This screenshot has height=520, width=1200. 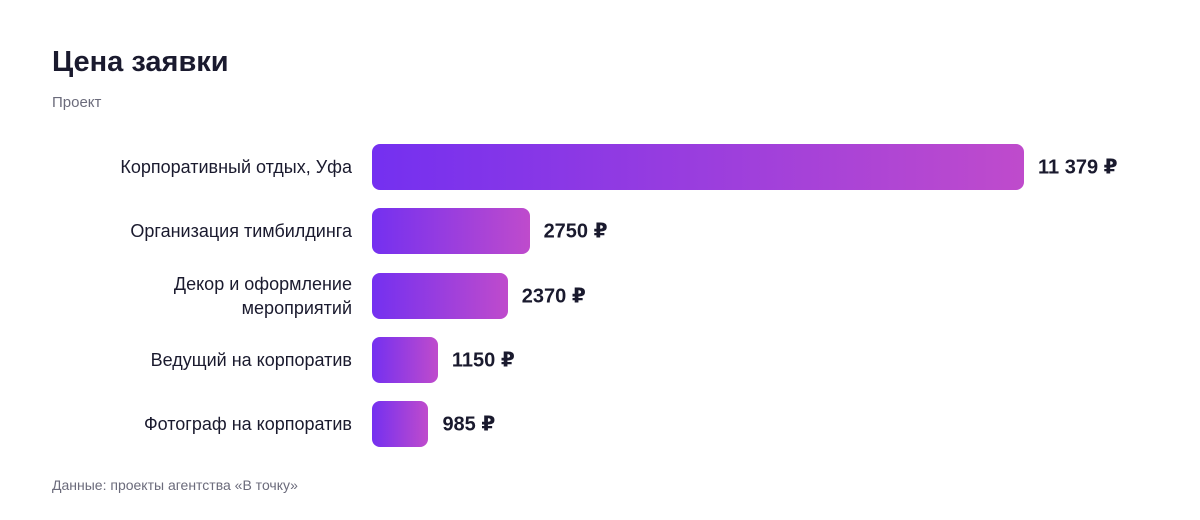 What do you see at coordinates (575, 231) in the screenshot?
I see `value-label: 2750 ₽` at bounding box center [575, 231].